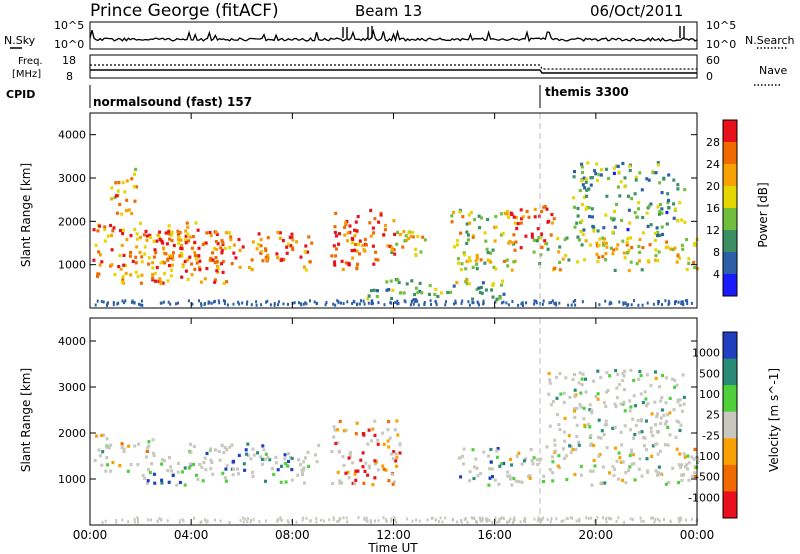 The image size is (800, 554). I want to click on colorbar-swatch, so click(730, 425).